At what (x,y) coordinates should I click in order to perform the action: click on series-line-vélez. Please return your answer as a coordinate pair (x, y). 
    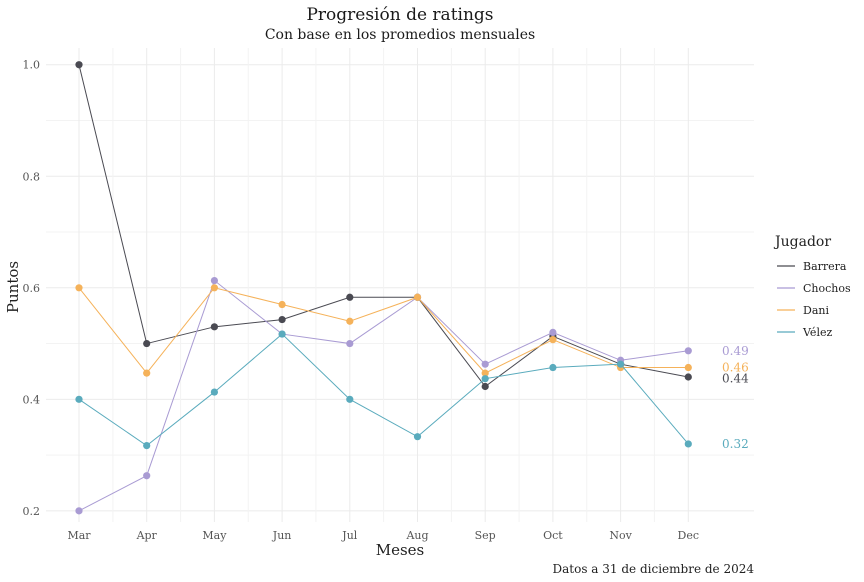
    Looking at the image, I should click on (383, 390).